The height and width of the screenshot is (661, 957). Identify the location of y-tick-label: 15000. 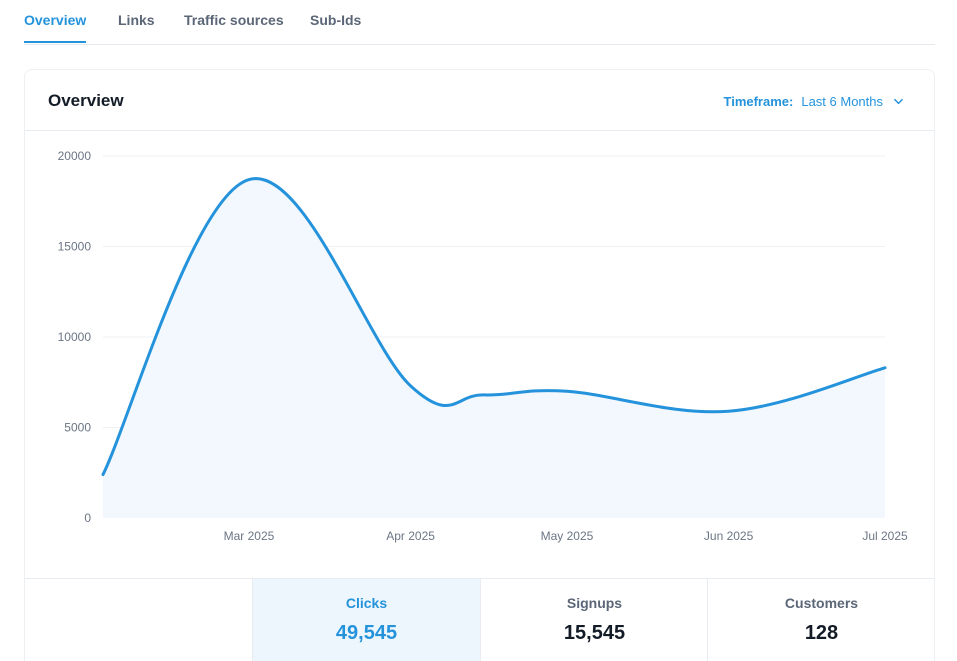
(75, 247).